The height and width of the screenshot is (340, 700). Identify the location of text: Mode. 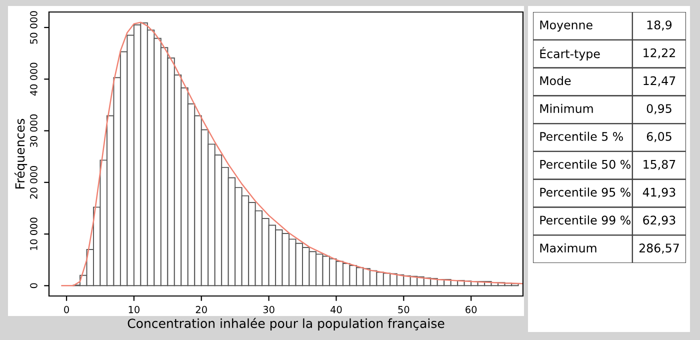
(555, 81).